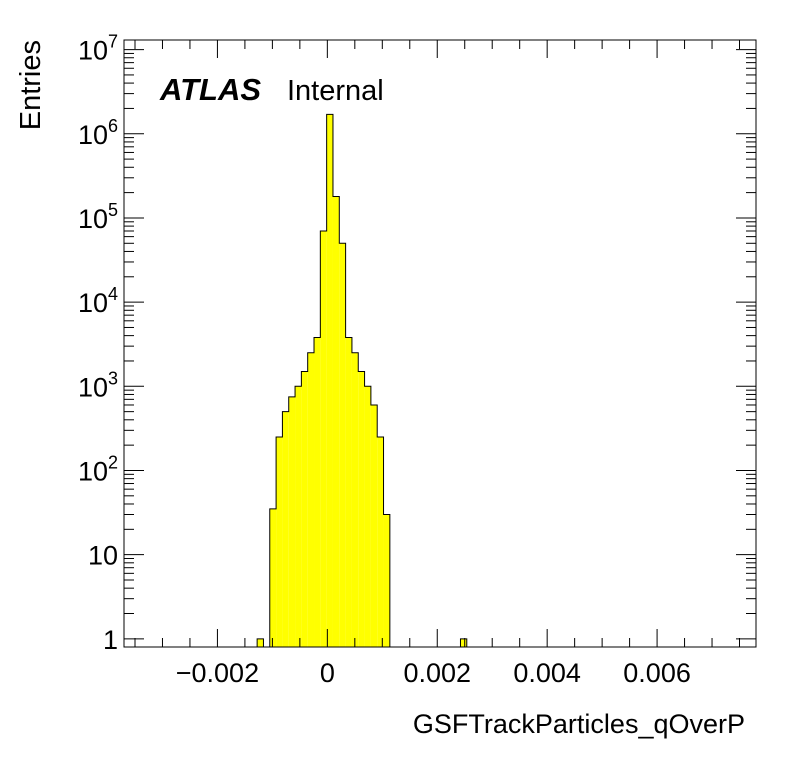 The width and height of the screenshot is (796, 772). I want to click on x-tick-label: 0.006, so click(657, 673).